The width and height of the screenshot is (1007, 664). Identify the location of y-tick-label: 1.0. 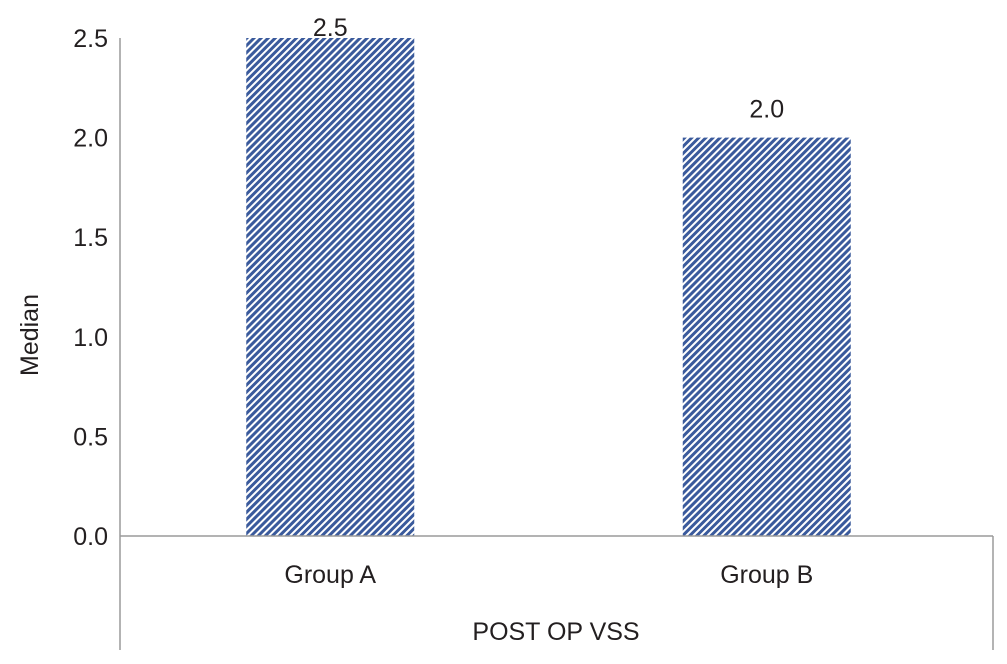
(90, 338).